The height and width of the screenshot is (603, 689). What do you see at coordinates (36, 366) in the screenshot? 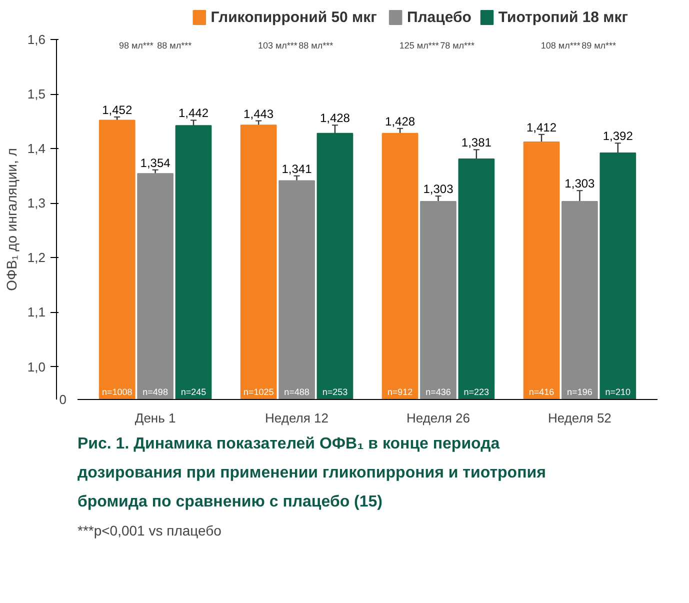
I see `y-tick-label: 1,0` at bounding box center [36, 366].